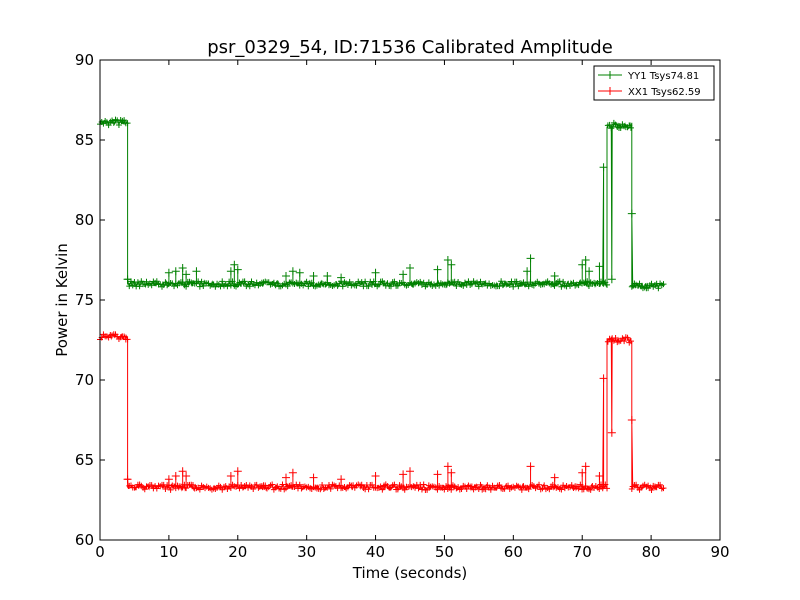 This screenshot has width=800, height=600. I want to click on x-tick-label: 10, so click(168, 552).